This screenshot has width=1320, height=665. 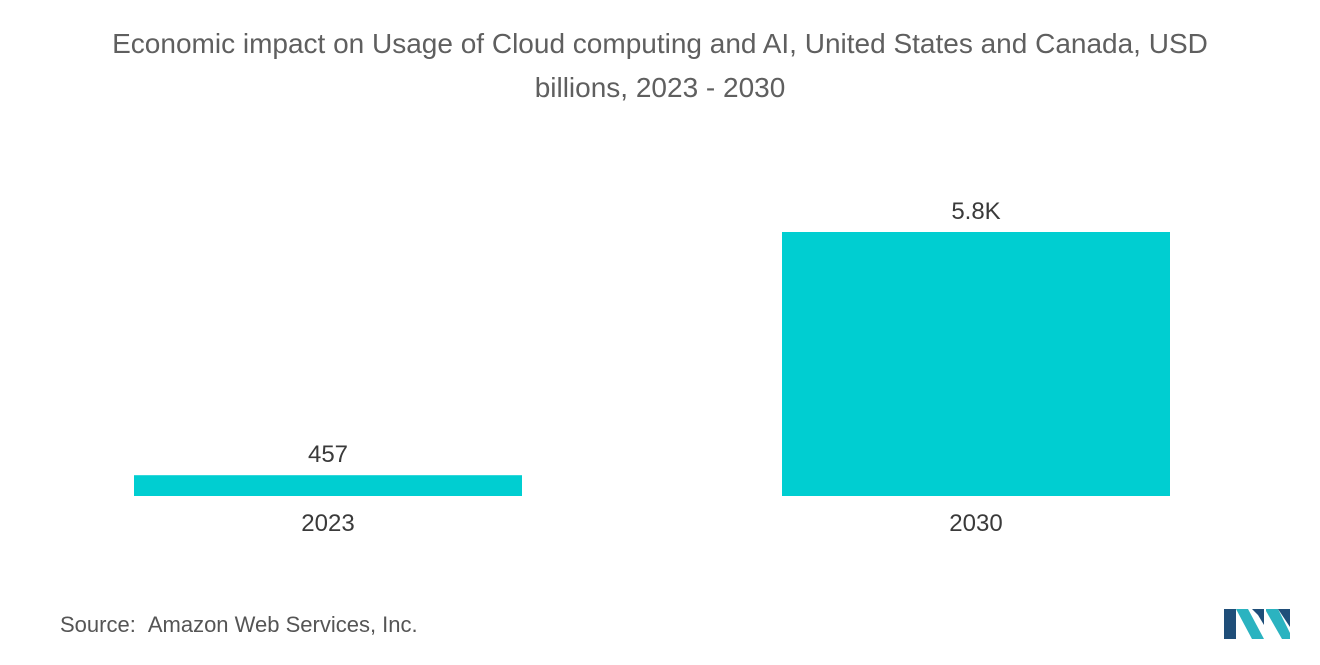 I want to click on mordor-logo-icon, so click(x=1257, y=624).